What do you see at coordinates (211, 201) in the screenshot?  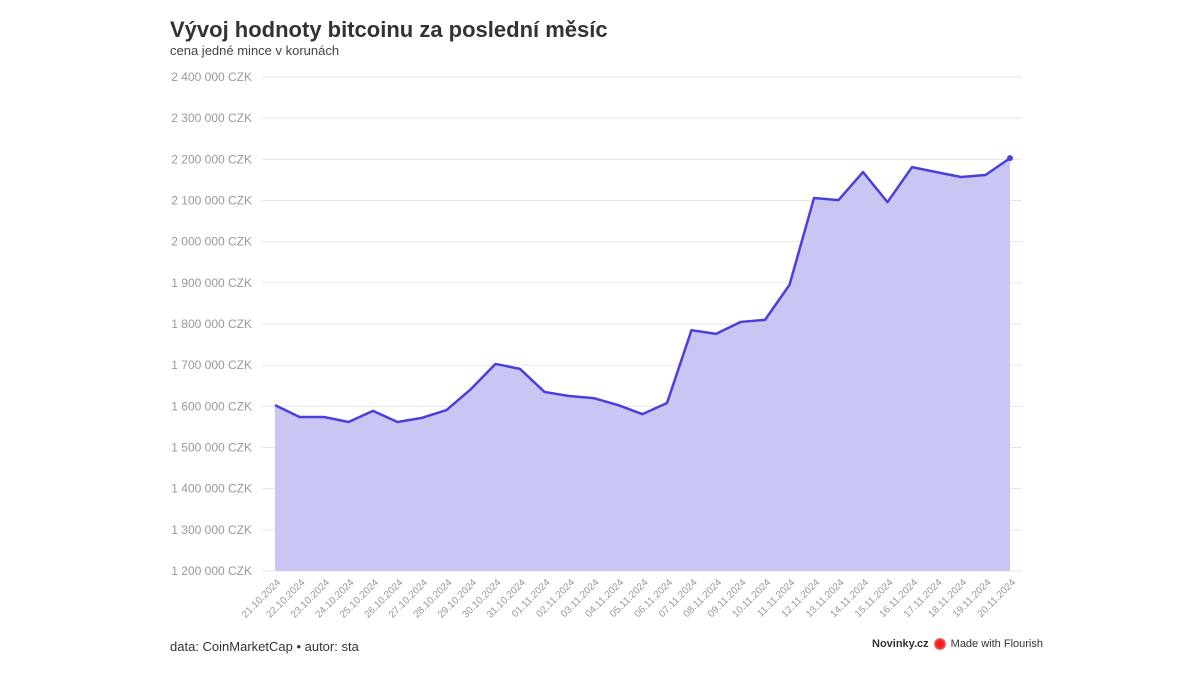 I see `y-tick-label: 2 100 000 CZK` at bounding box center [211, 201].